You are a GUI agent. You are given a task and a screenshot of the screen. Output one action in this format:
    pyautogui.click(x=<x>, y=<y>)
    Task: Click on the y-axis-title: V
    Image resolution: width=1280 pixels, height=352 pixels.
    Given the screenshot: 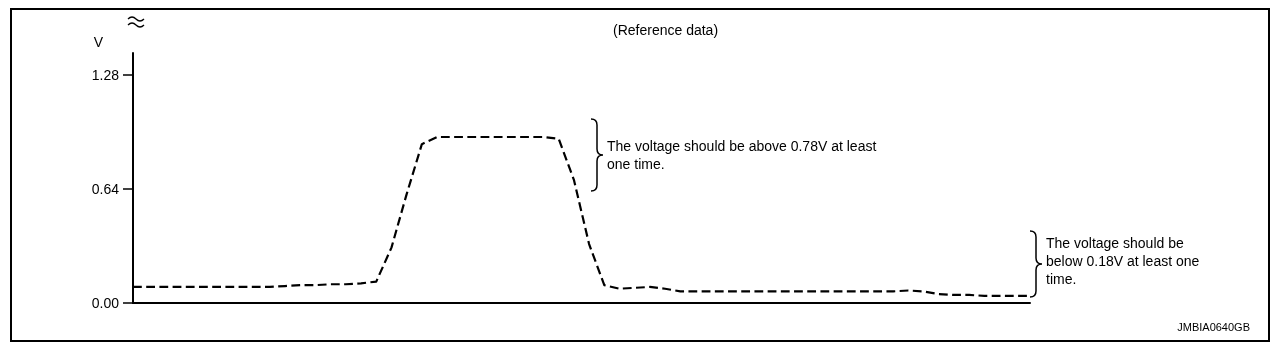 What is the action you would take?
    pyautogui.click(x=98, y=42)
    